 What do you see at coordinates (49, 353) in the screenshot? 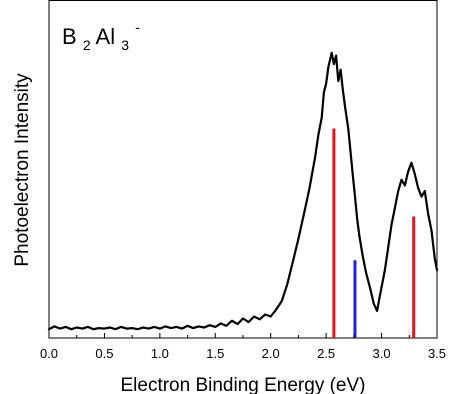
I see `x-tick-label-0: 0.0` at bounding box center [49, 353].